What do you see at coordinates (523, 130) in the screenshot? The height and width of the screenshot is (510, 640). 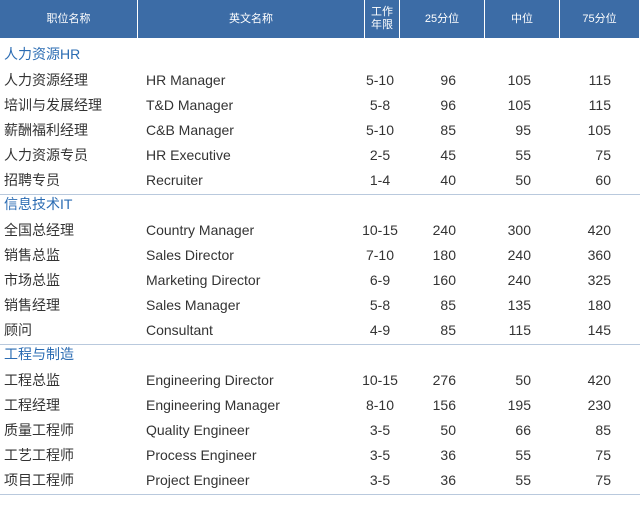 I see `table-cell: 95` at bounding box center [523, 130].